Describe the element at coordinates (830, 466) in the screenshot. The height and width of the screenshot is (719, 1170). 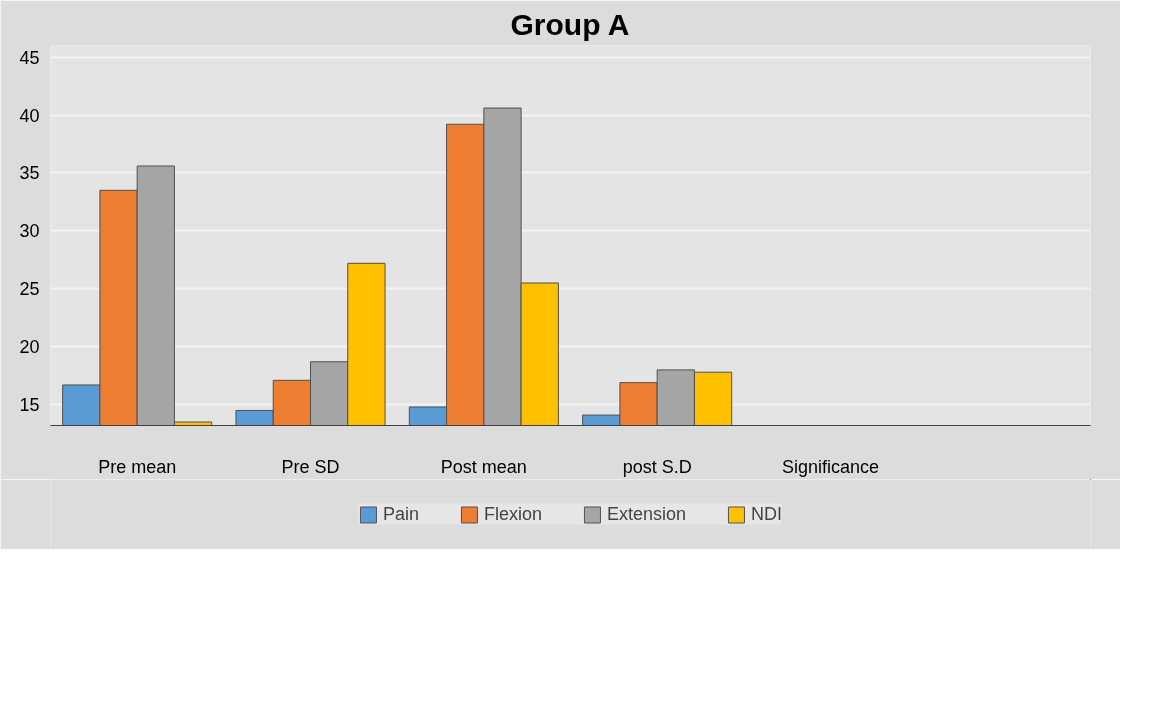
I see `x-tick-label: Significance` at that location.